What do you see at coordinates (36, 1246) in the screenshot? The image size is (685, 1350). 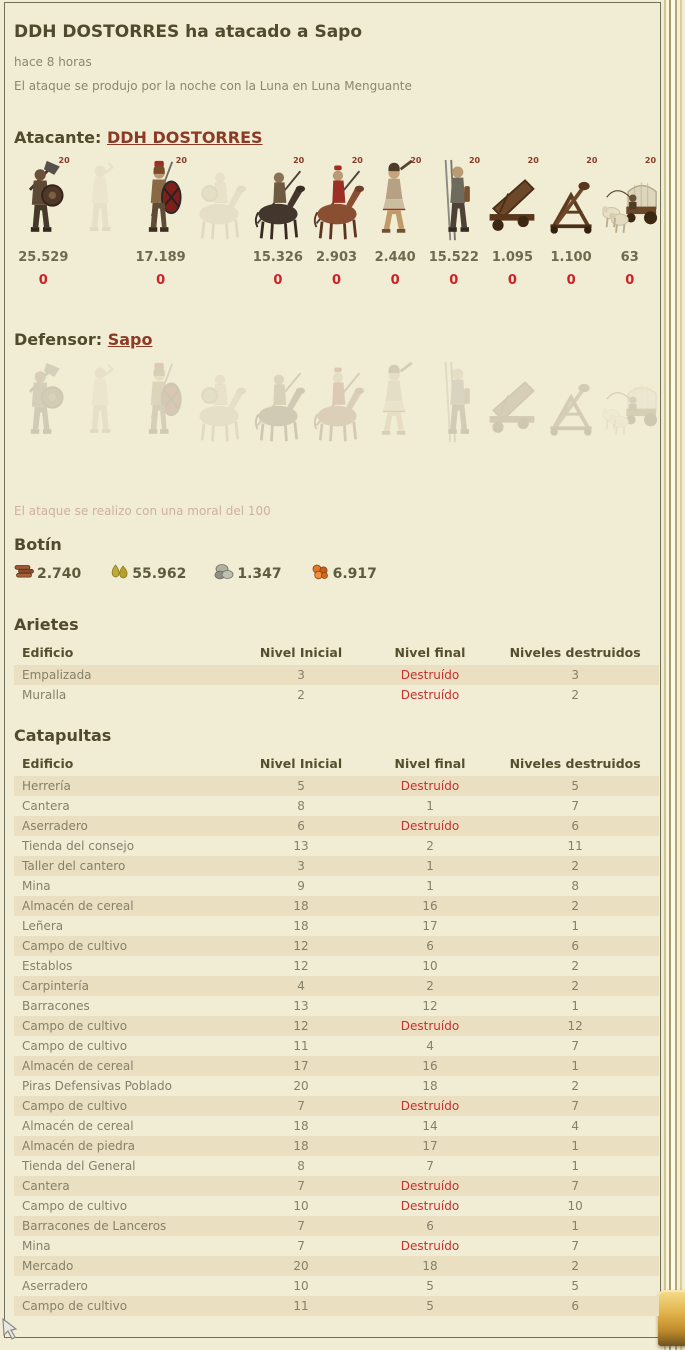 I see `cell-building: Mina` at bounding box center [36, 1246].